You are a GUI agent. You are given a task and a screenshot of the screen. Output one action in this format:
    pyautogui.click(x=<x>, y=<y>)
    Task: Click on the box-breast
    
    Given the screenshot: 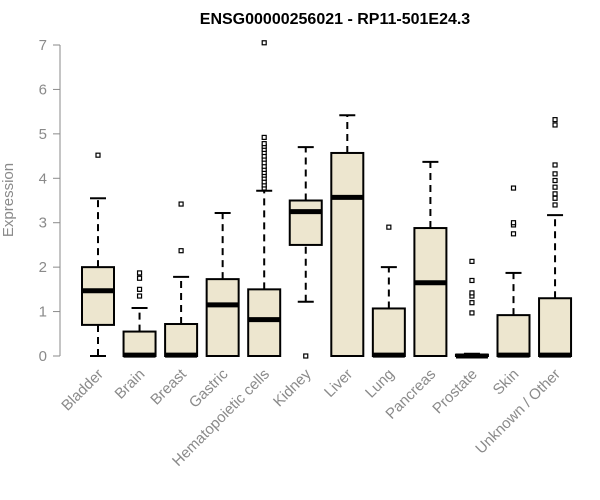 What is the action you would take?
    pyautogui.click(x=181, y=279)
    